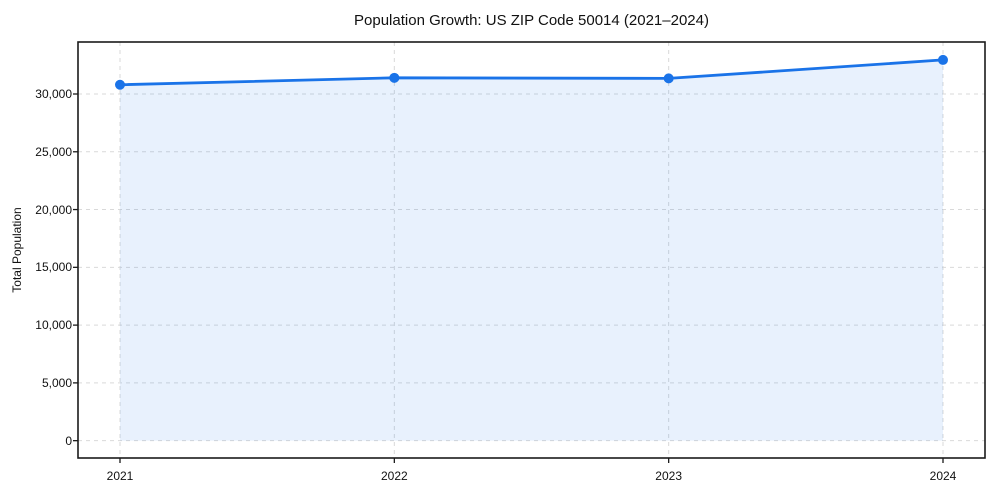 The image size is (1000, 500). I want to click on y-tick-label: 15,000, so click(53, 267).